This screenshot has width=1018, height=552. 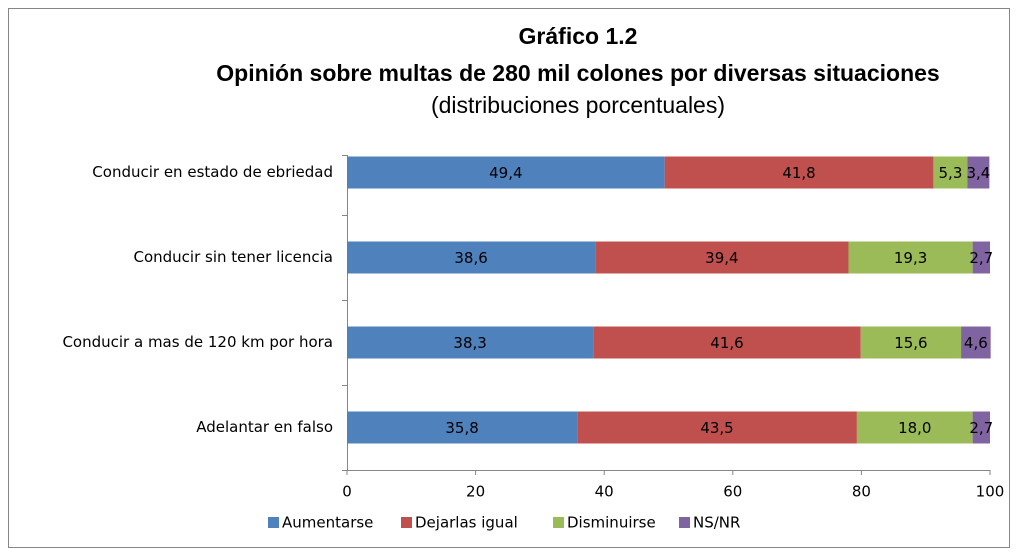 What do you see at coordinates (466, 523) in the screenshot?
I see `legend-label: Dejarlas igual` at bounding box center [466, 523].